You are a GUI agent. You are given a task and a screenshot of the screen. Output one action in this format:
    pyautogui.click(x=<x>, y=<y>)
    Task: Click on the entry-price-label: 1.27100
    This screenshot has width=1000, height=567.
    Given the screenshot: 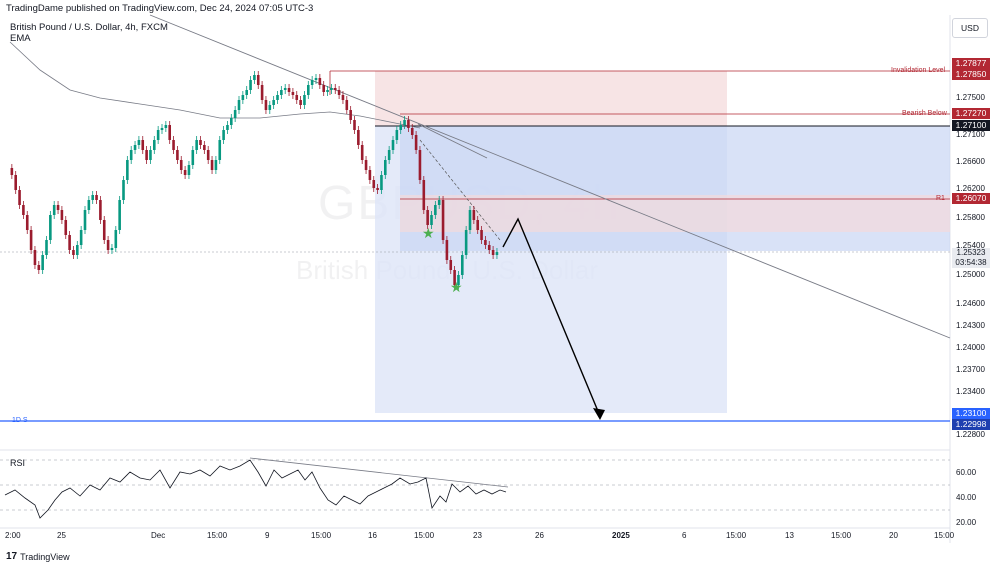 What is the action you would take?
    pyautogui.click(x=971, y=125)
    